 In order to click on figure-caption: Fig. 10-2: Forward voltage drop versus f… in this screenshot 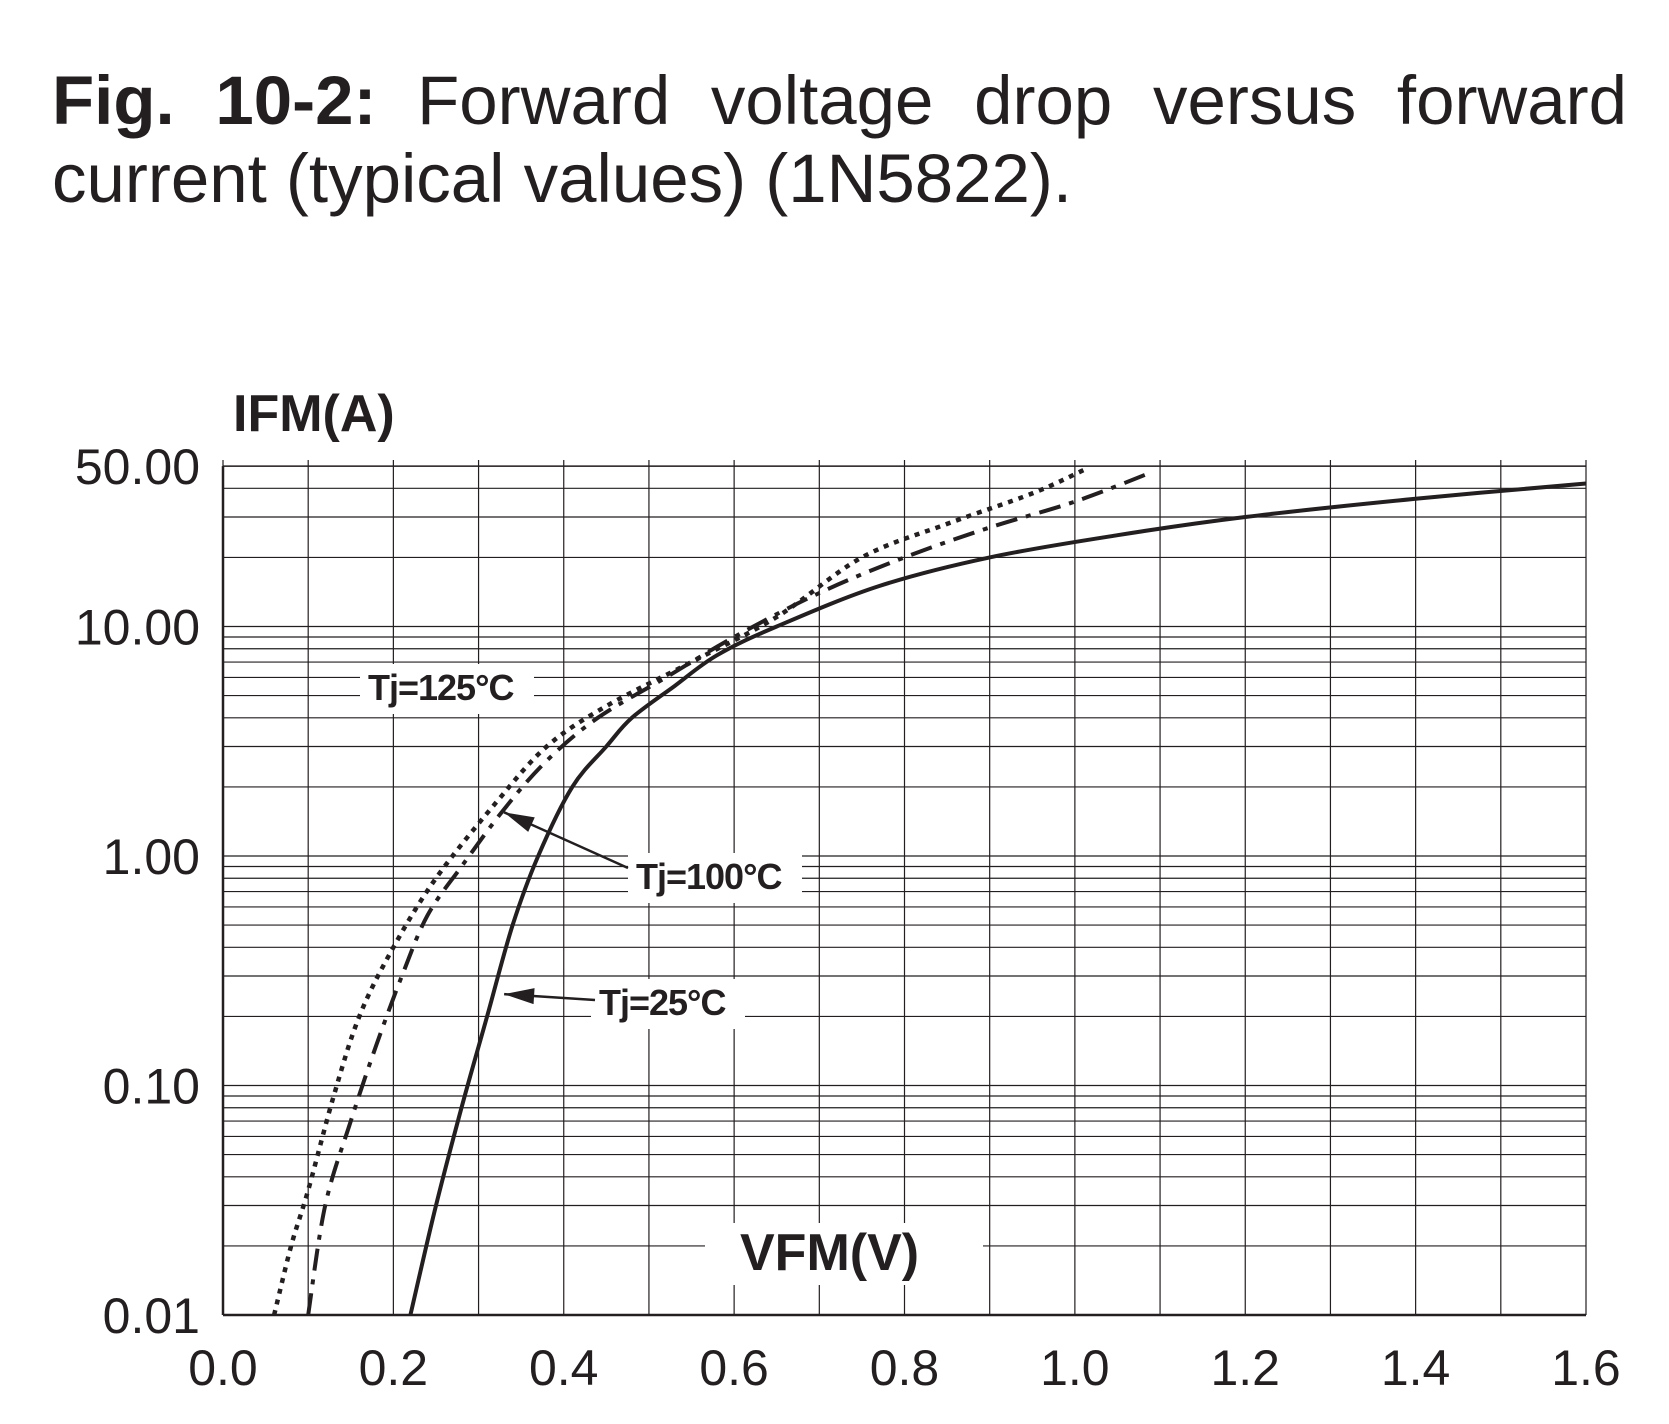, I will do `click(839, 140)`.